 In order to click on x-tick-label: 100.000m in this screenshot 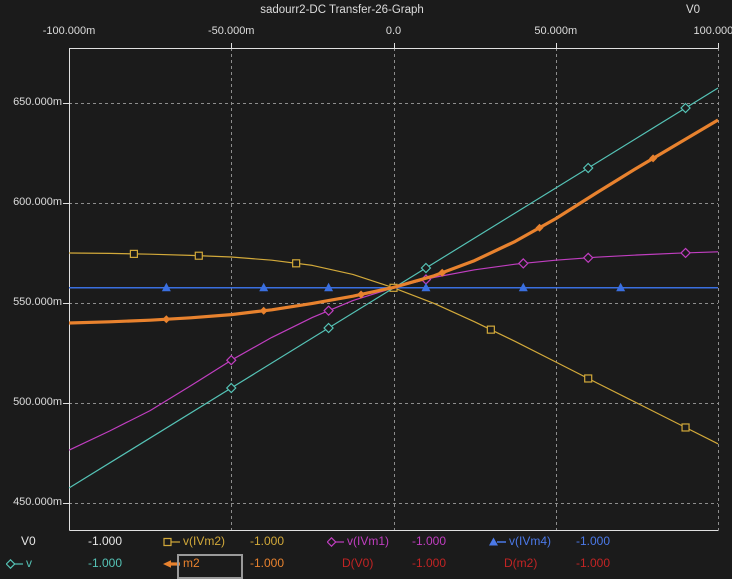, I will do `click(712, 31)`.